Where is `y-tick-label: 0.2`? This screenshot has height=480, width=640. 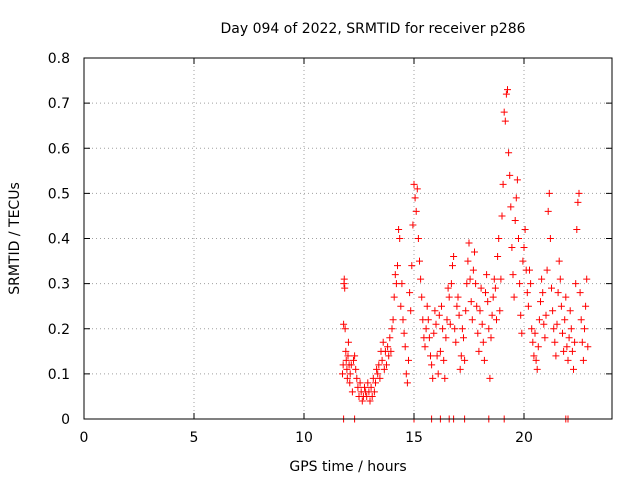 y-tick-label: 0.2 is located at coordinates (59, 330).